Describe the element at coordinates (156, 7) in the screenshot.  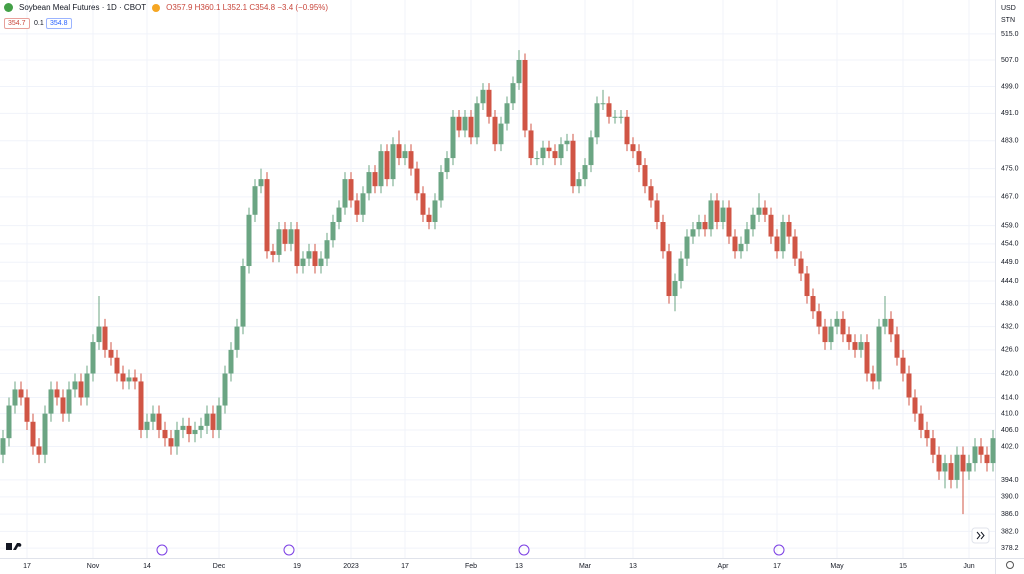
I see `market-status` at that location.